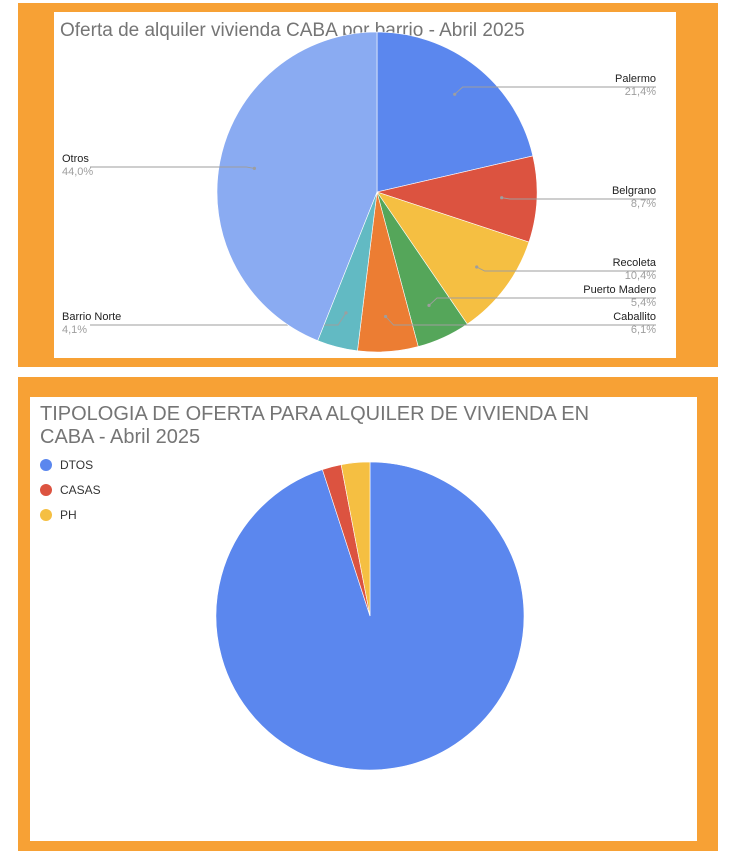  I want to click on slice-ph, so click(355, 539).